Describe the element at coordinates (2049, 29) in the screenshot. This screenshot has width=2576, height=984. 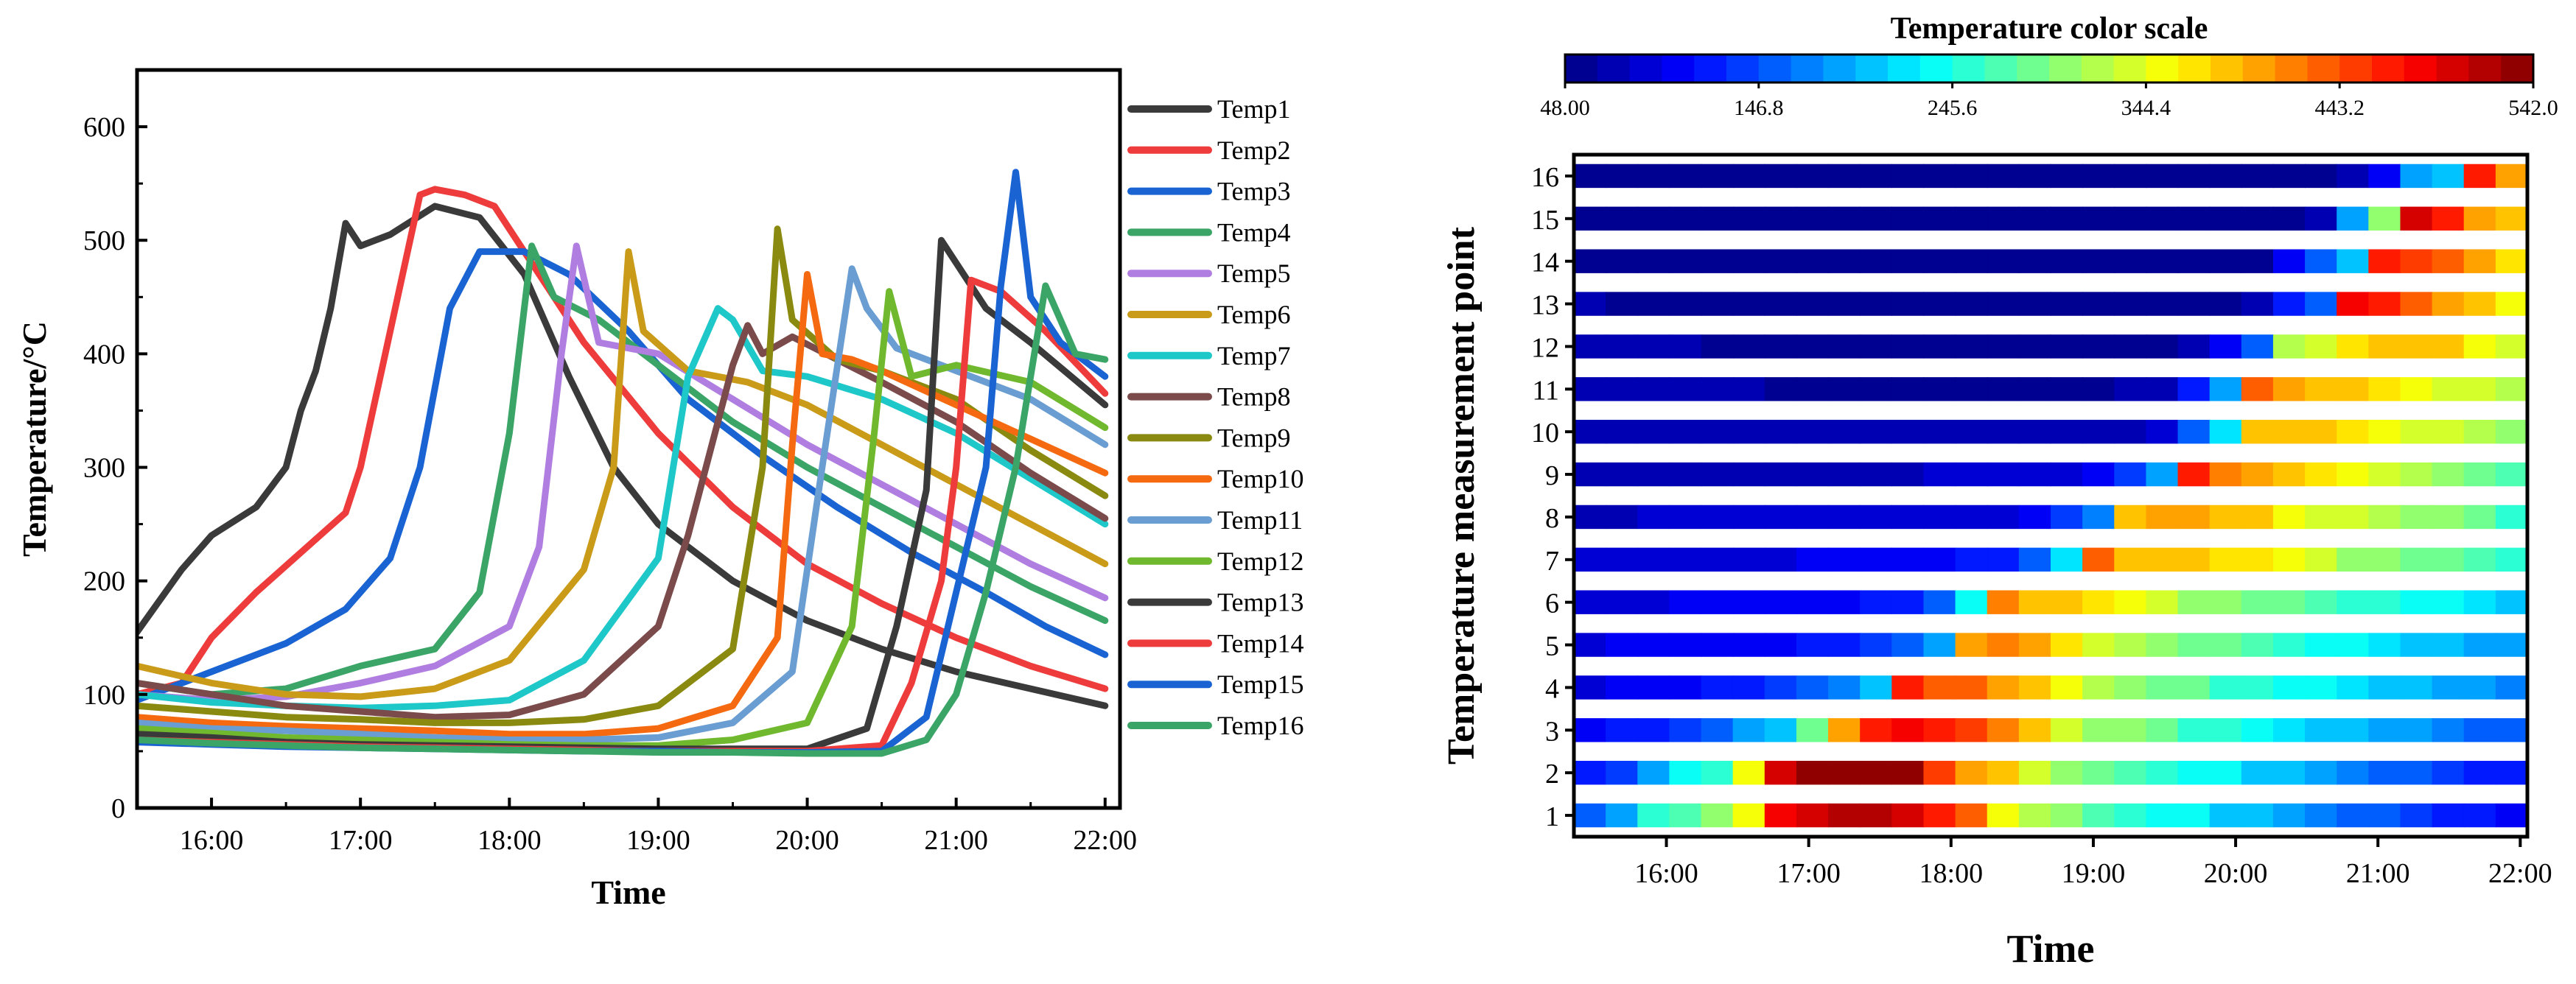
I see `colorbar-title: Temperature color scale` at that location.